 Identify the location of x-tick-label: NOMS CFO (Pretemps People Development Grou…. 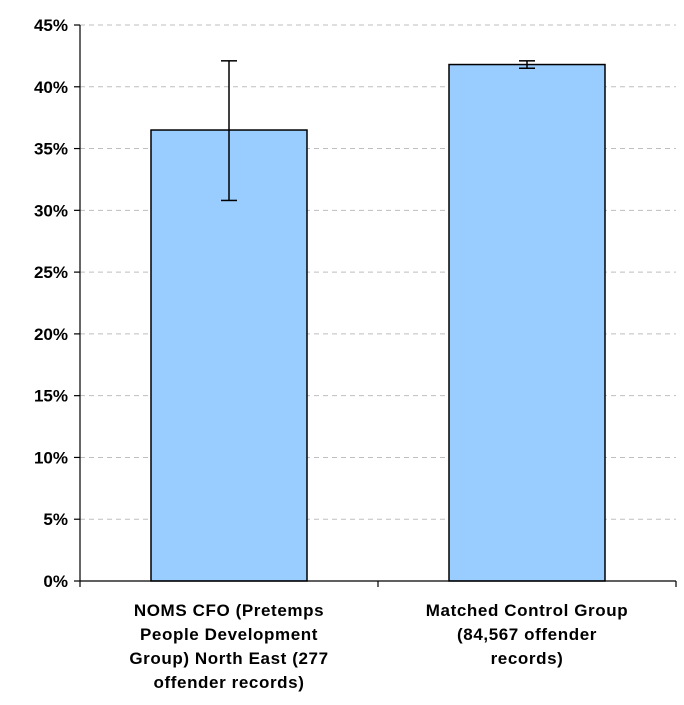
(228, 646).